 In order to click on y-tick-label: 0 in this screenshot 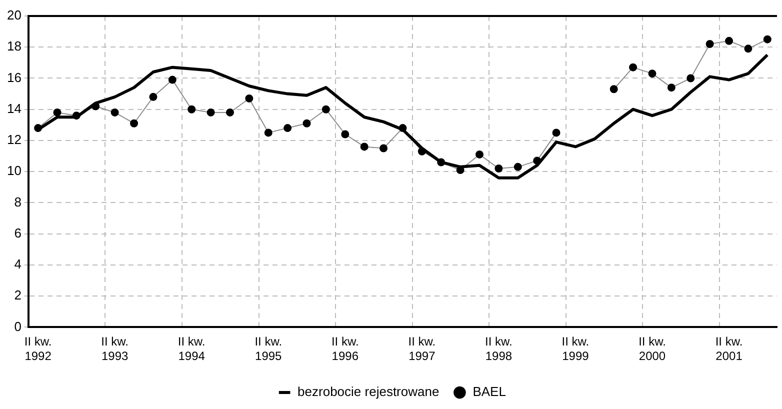, I will do `click(18, 326)`.